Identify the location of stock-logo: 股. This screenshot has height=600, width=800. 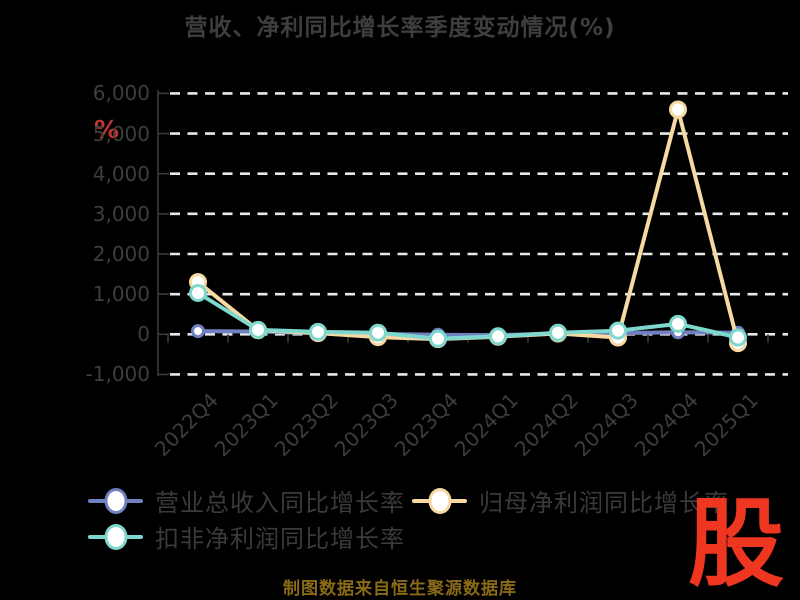
(736, 544).